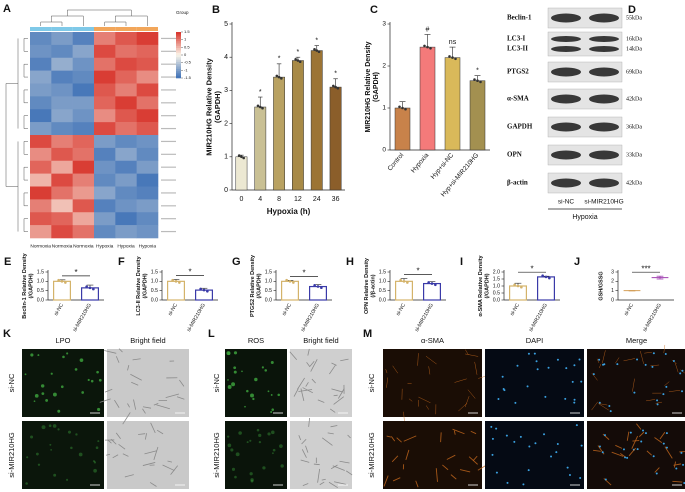 Image resolution: width=685 pixels, height=492 pixels. I want to click on x-tick-label: si-MIR210HG, so click(538, 318).